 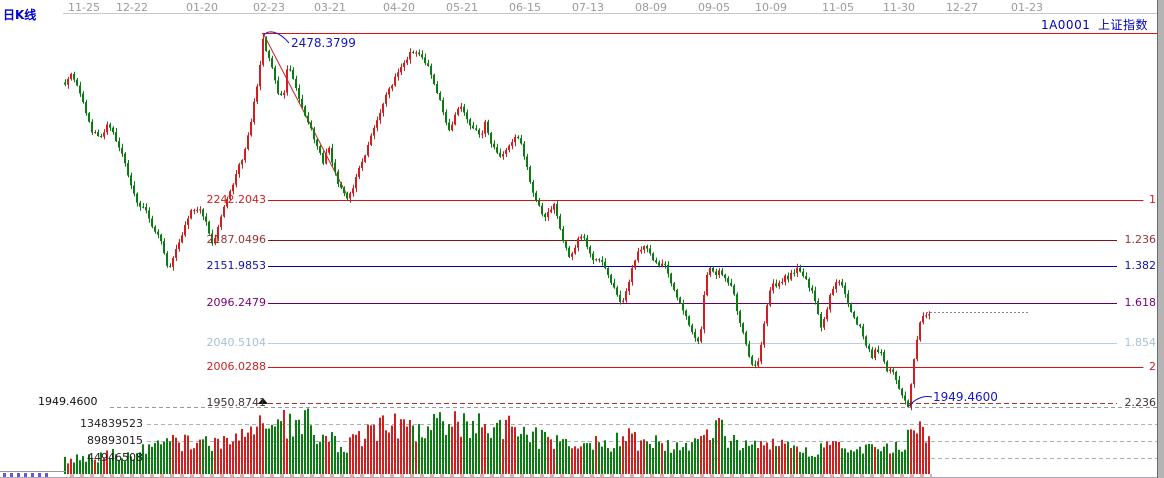 I want to click on fib-price-label-2040.5104: 2040.5104, so click(x=236, y=342).